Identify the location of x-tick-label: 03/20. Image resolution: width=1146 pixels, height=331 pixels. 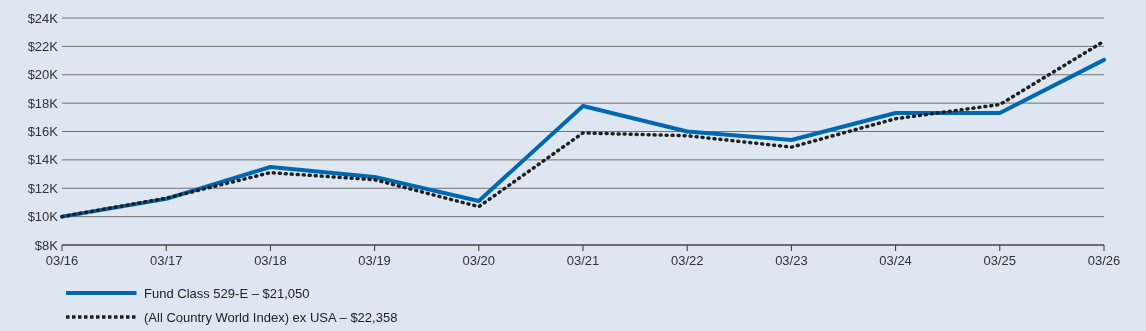
(479, 260).